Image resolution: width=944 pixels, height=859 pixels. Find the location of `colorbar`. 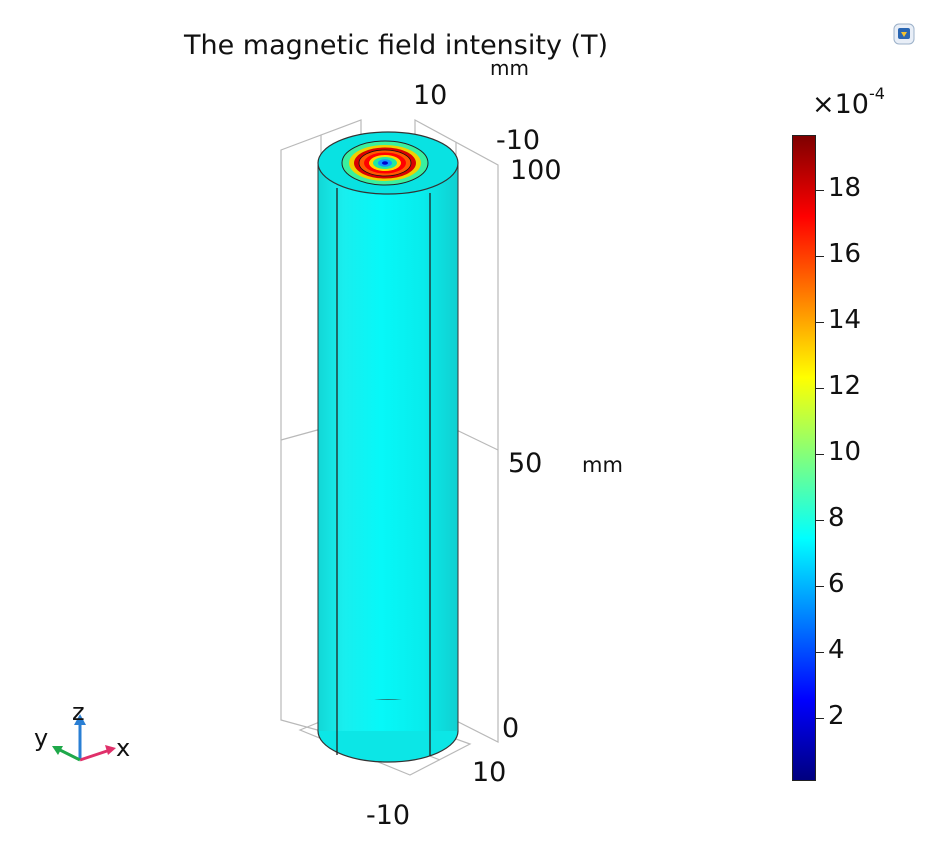

colorbar is located at coordinates (804, 458).